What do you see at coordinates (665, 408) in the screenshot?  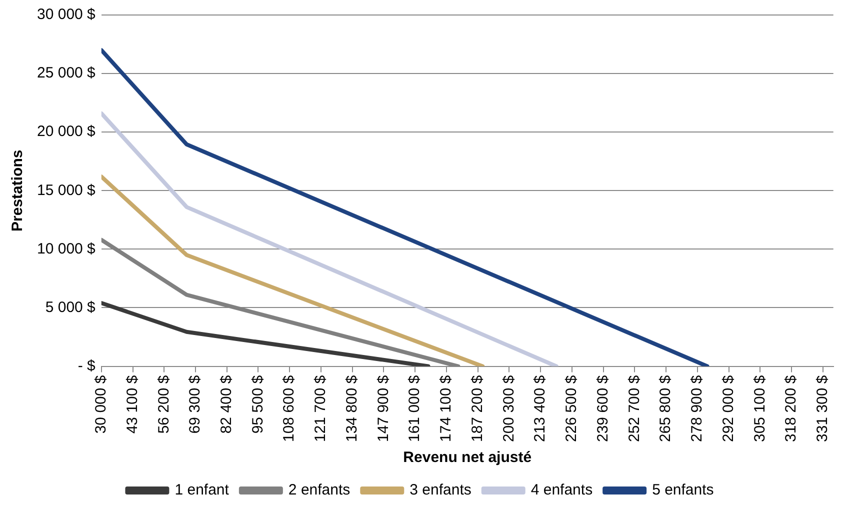 I see `x-tick-label: 265 800 $` at bounding box center [665, 408].